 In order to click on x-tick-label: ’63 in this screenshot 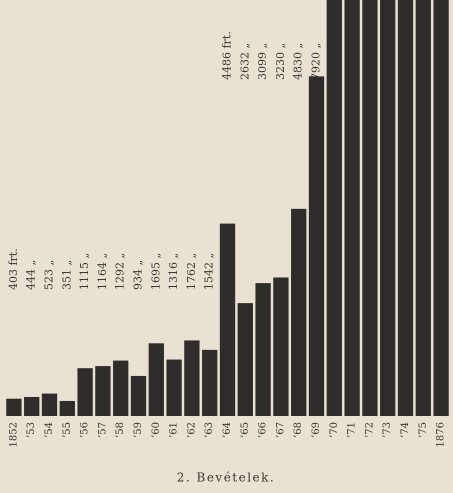, I will do `click(209, 430)`.